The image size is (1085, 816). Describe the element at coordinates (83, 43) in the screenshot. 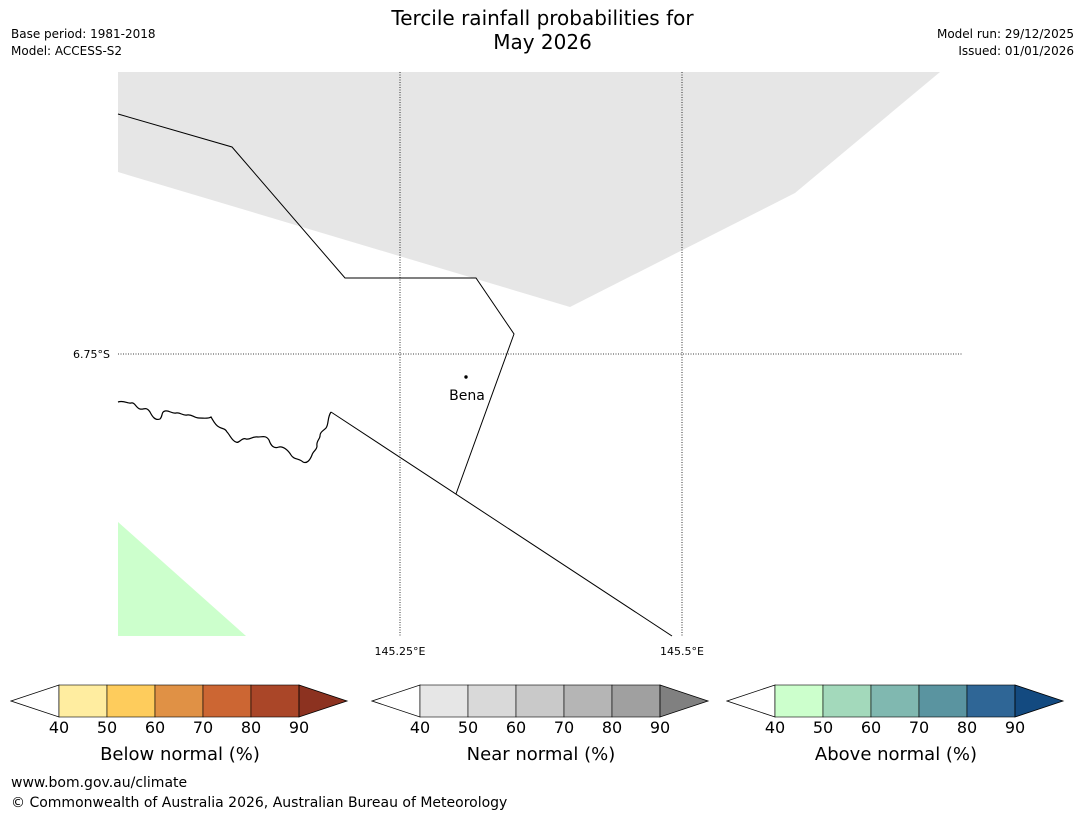

I see `meta-left: Base period: 1981-2018 Model: ACCESS-S2` at that location.